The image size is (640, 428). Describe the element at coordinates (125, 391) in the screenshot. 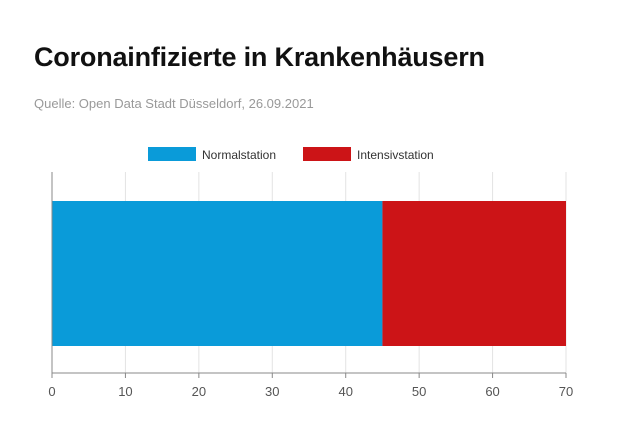

I see `x-tick-label-1: 10` at that location.